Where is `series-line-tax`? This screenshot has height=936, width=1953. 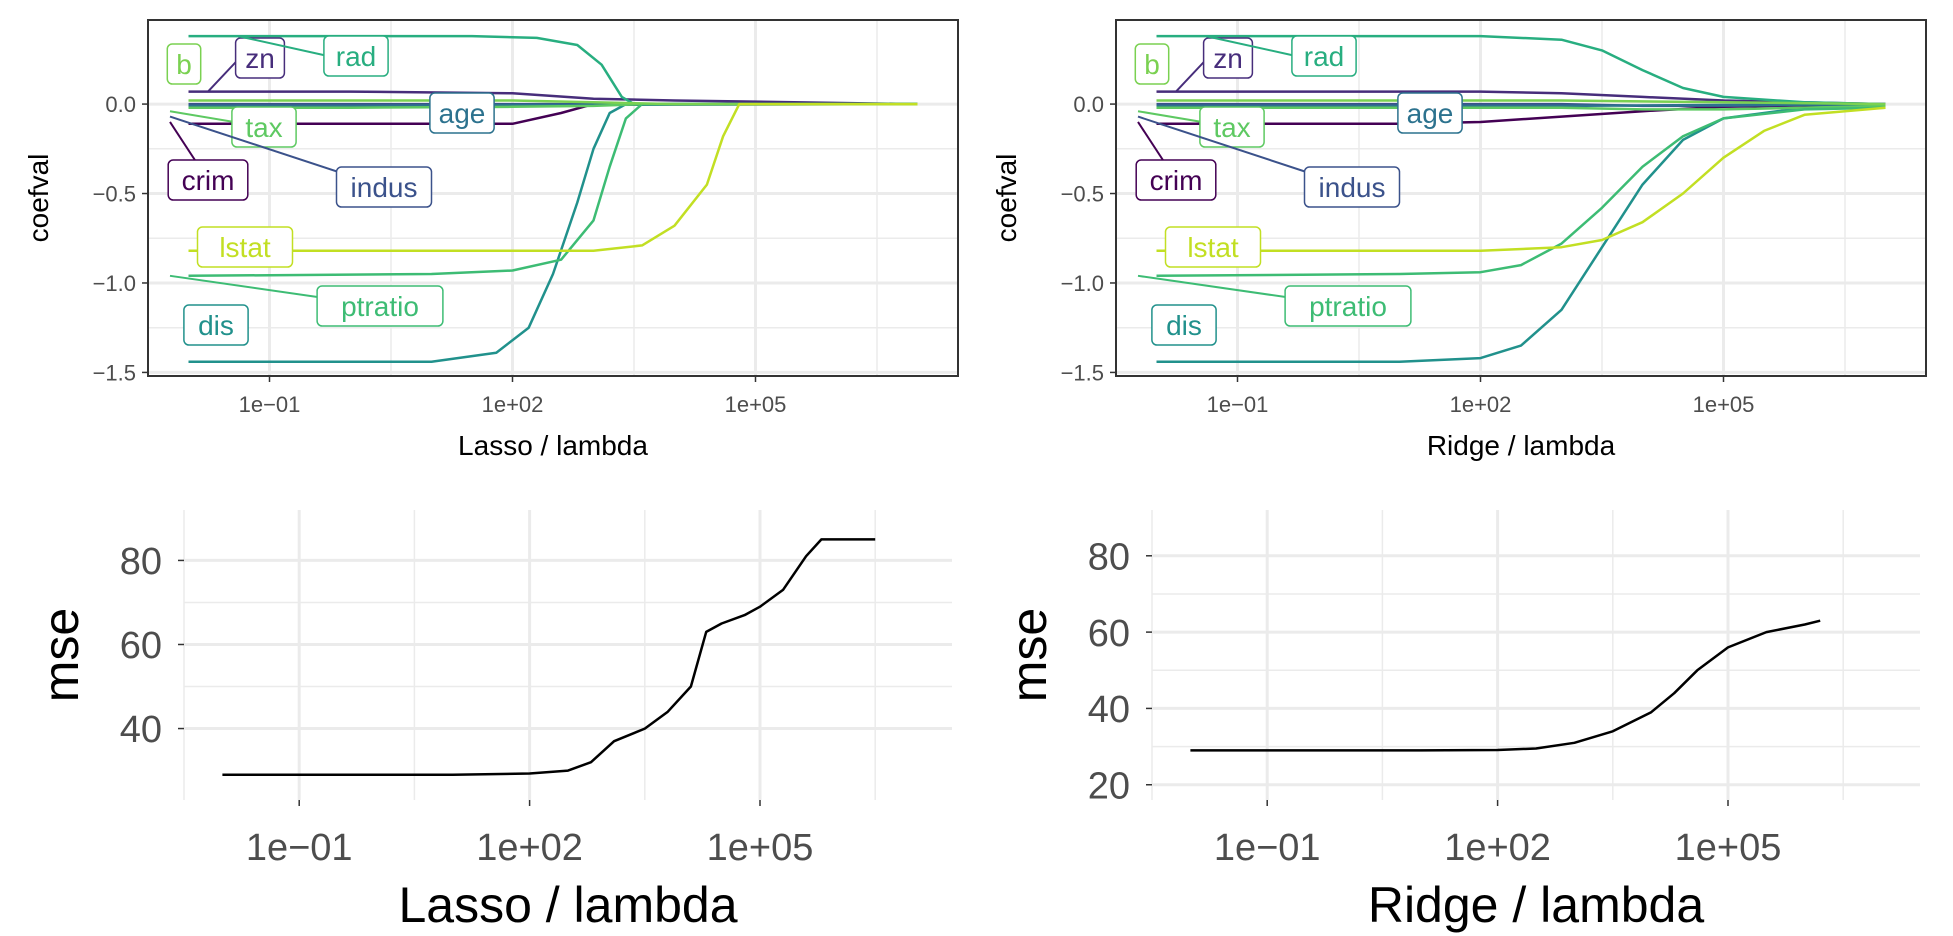
series-line-tax is located at coordinates (1521, 107).